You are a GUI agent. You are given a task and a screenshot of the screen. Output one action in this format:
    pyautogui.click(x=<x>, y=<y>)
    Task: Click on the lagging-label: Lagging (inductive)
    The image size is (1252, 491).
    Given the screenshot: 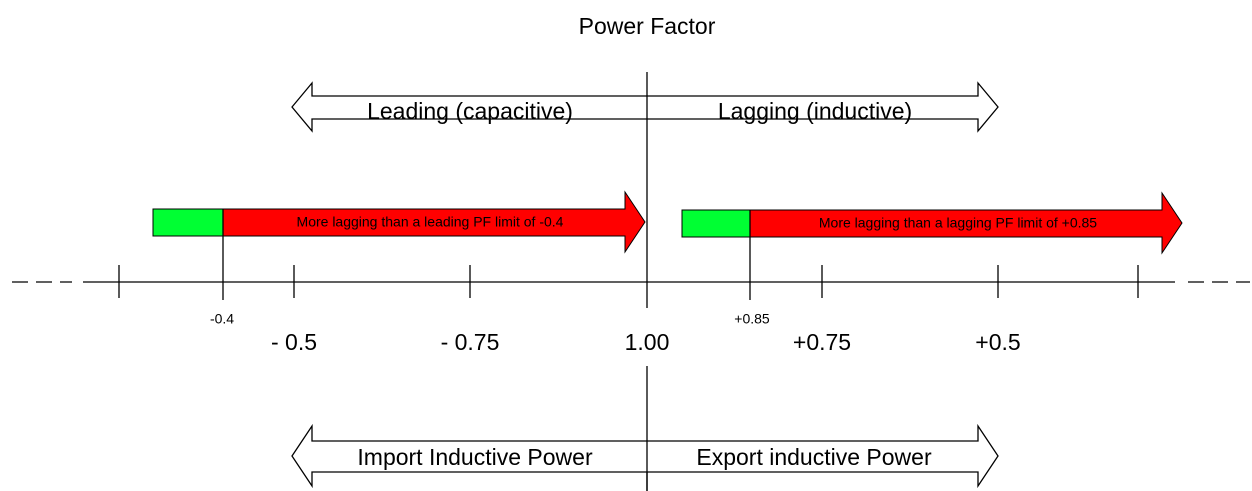 What is the action you would take?
    pyautogui.click(x=815, y=111)
    